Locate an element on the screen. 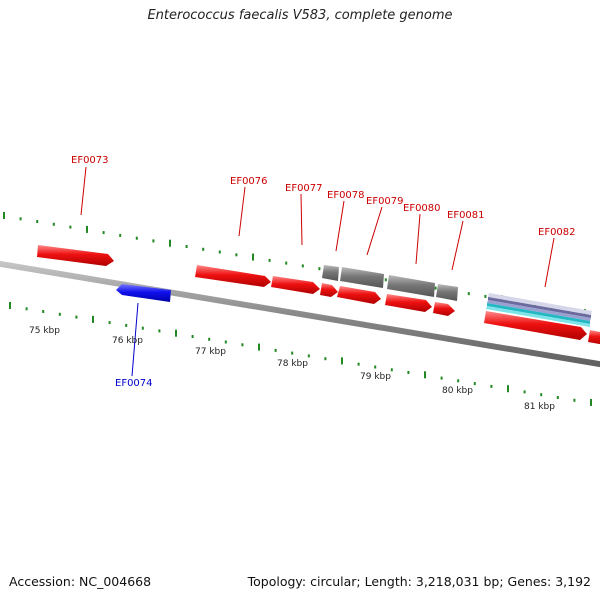  gene-label-ef0079: EF0079 is located at coordinates (385, 201).